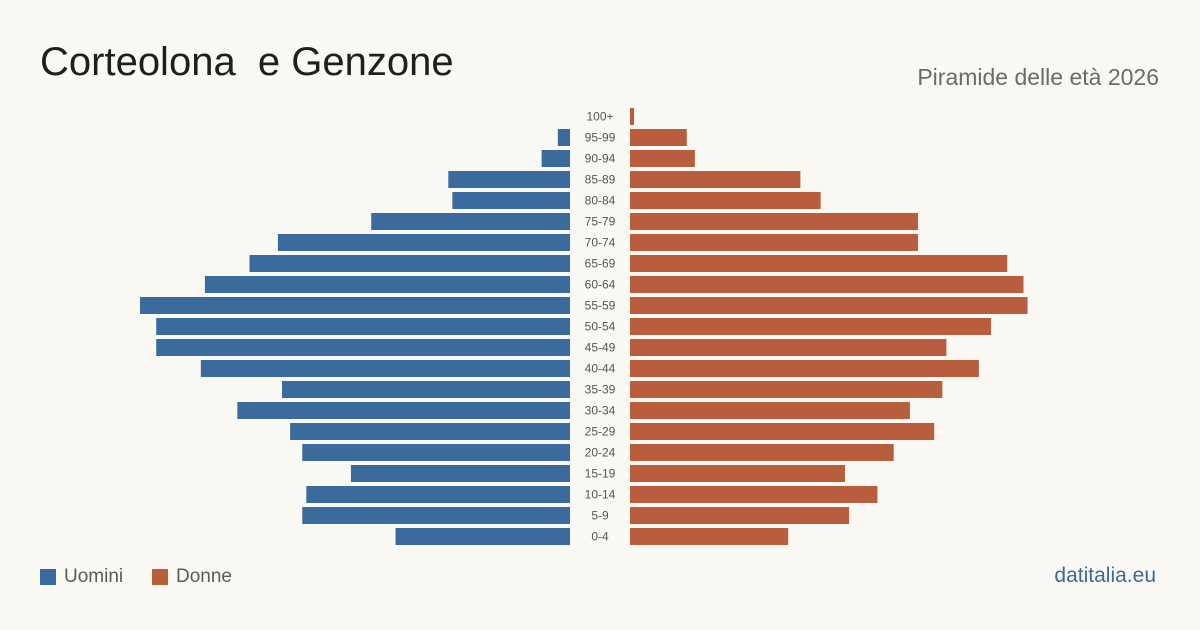 This screenshot has height=630, width=1200. What do you see at coordinates (632, 116) in the screenshot?
I see `bar-women-100+` at bounding box center [632, 116].